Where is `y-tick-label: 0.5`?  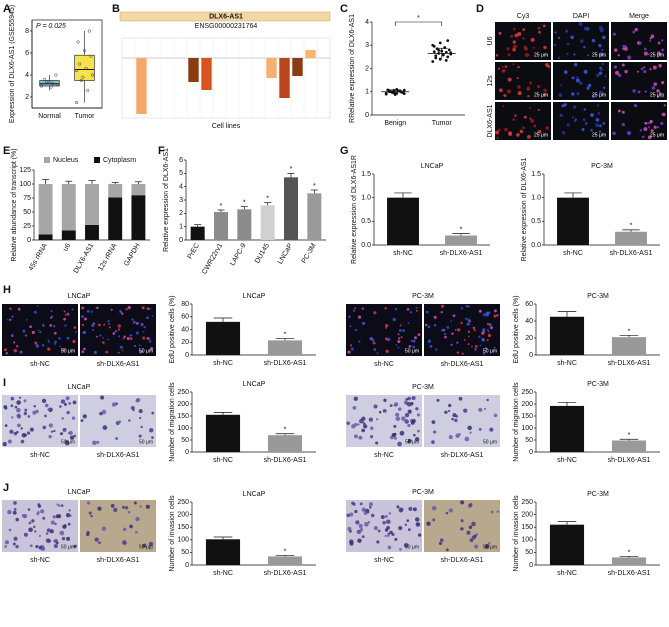
y-tick-label: 0.5 is located at coordinates (366, 221).